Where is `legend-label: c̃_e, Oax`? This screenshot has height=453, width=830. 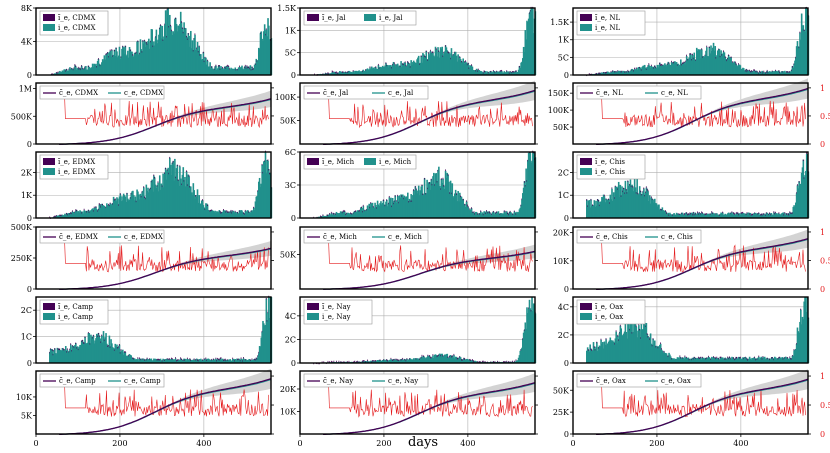
legend-label: c̃_e, Oax is located at coordinates (611, 380).